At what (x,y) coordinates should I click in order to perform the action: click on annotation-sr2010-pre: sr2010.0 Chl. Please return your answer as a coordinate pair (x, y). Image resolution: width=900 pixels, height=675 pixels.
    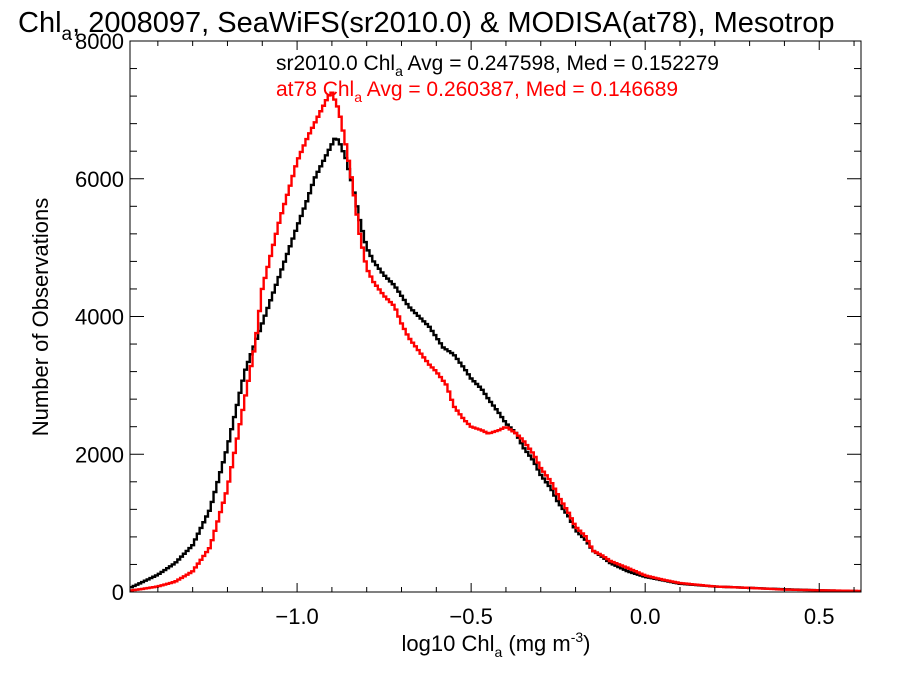
    Looking at the image, I should click on (335, 63).